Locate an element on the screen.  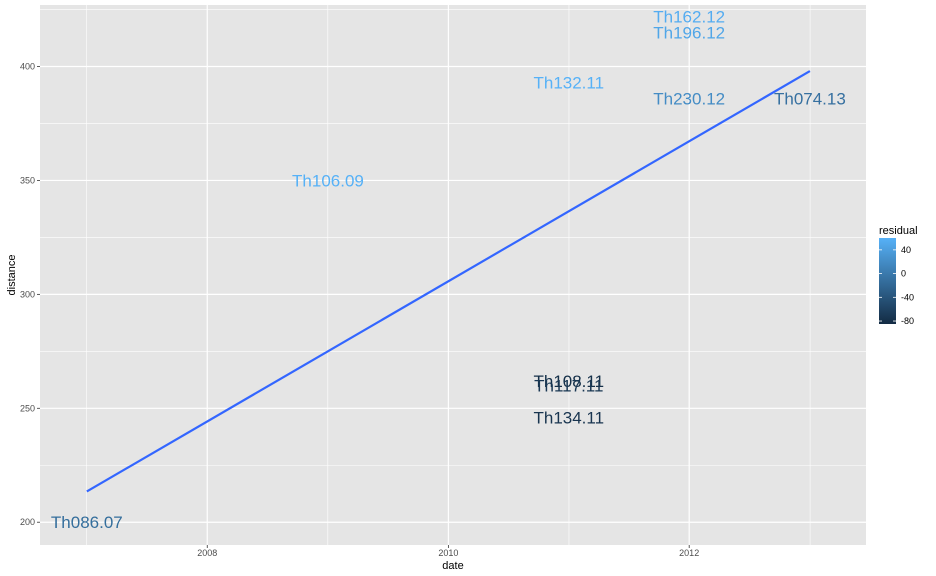
y-axis: 200 250 300 350 400 is located at coordinates (30, 294).